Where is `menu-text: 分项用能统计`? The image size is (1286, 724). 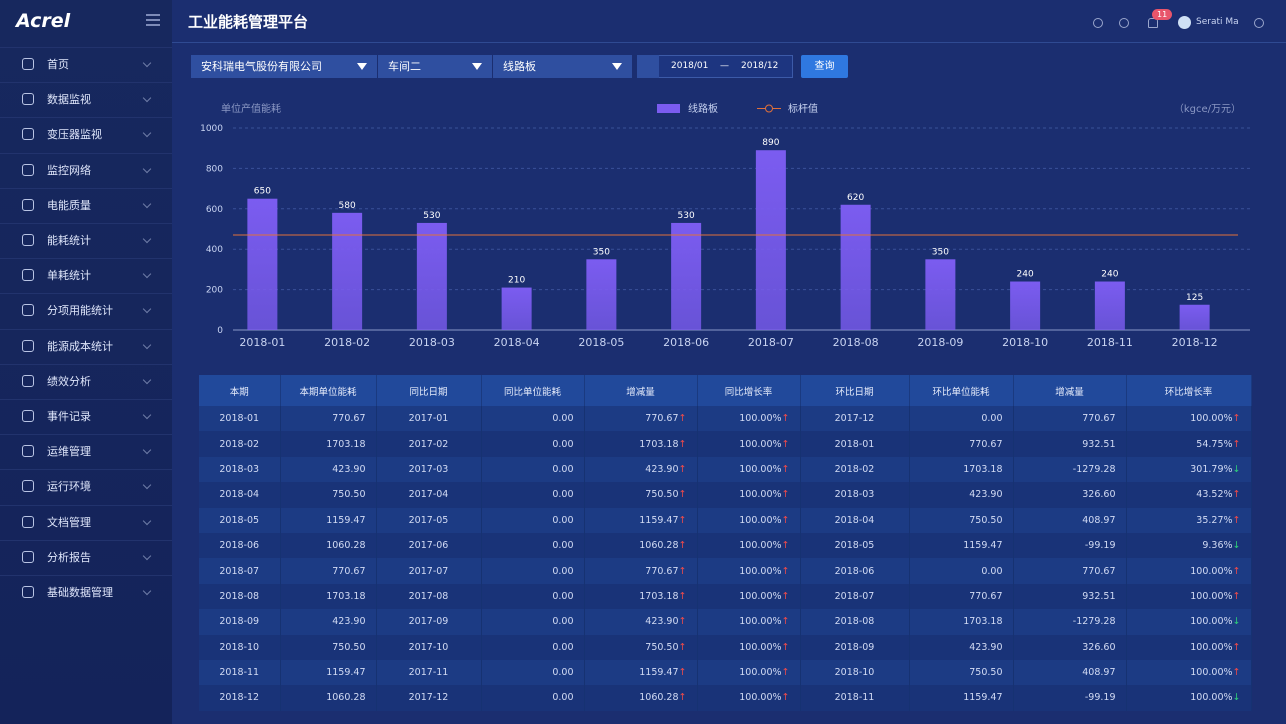
menu-text: 分项用能统计 is located at coordinates (80, 311).